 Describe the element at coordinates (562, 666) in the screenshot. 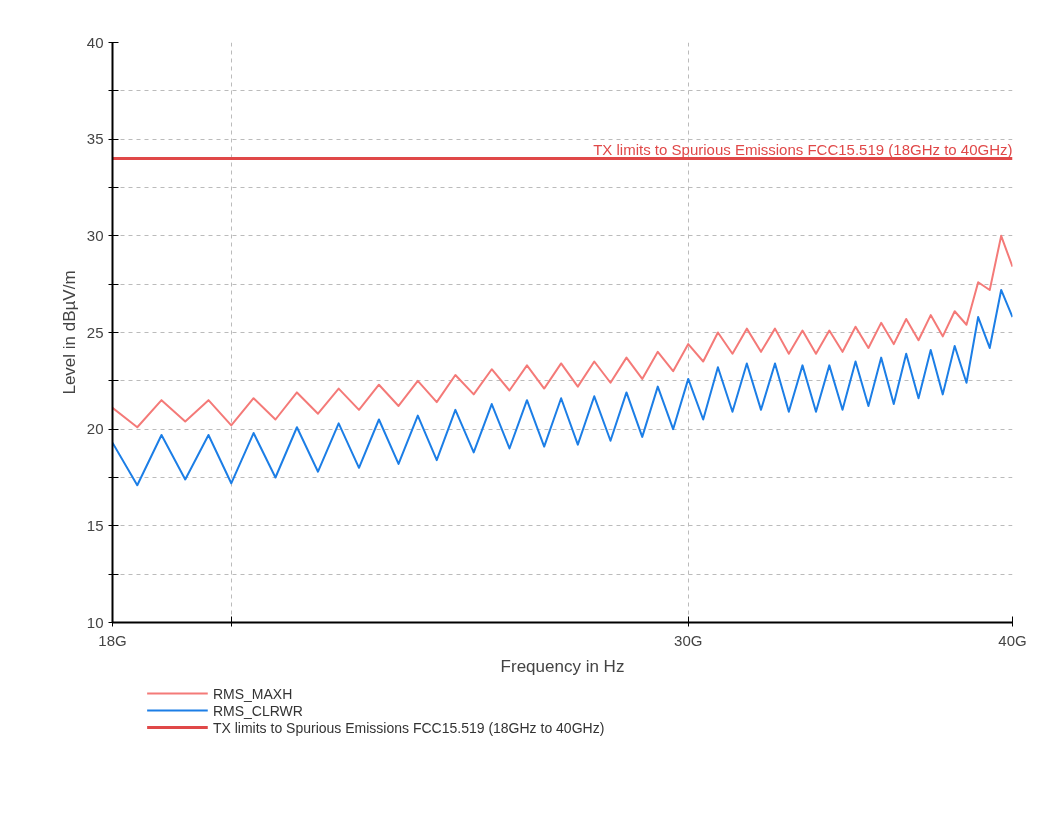

I see `x-axis-title: Frequency in Hz` at that location.